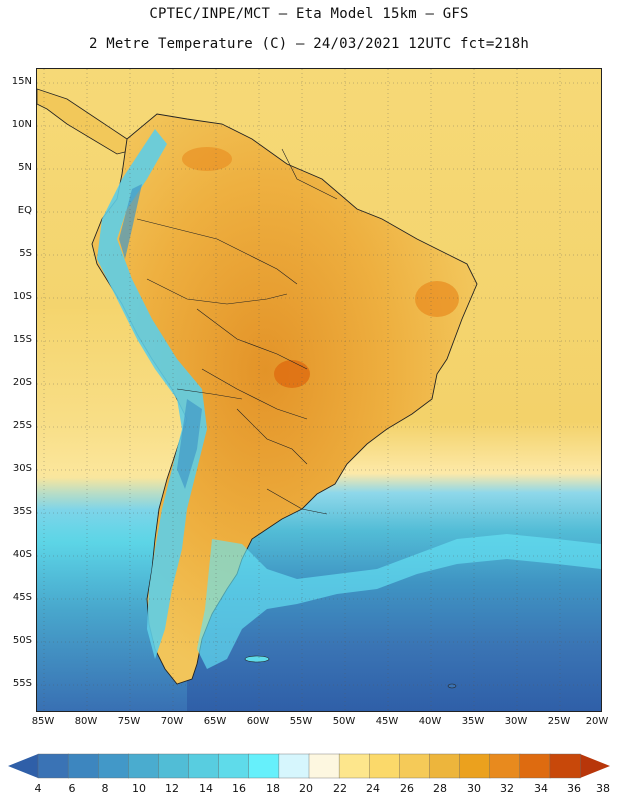  I want to click on map-title-line-1: CPTEC/INPE/MCT – Eta Model 15km – GFS, so click(309, 14).